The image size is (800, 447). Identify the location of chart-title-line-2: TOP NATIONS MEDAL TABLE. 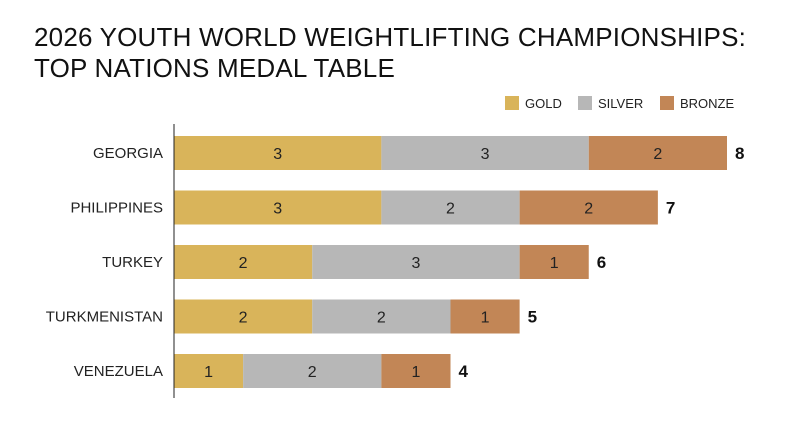
(214, 68).